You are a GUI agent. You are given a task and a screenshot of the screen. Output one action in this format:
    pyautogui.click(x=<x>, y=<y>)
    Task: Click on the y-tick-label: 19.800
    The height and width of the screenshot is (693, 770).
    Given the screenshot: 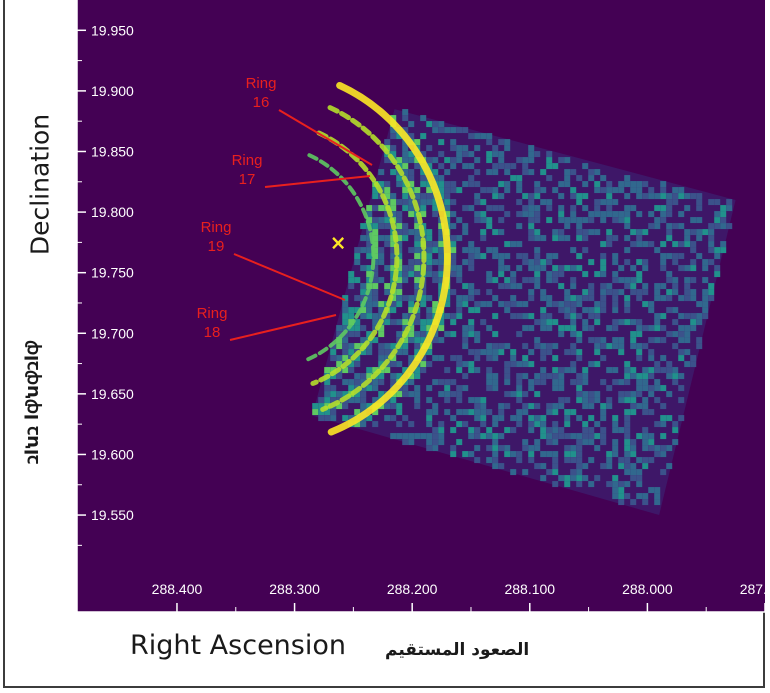 What is the action you would take?
    pyautogui.click(x=112, y=212)
    